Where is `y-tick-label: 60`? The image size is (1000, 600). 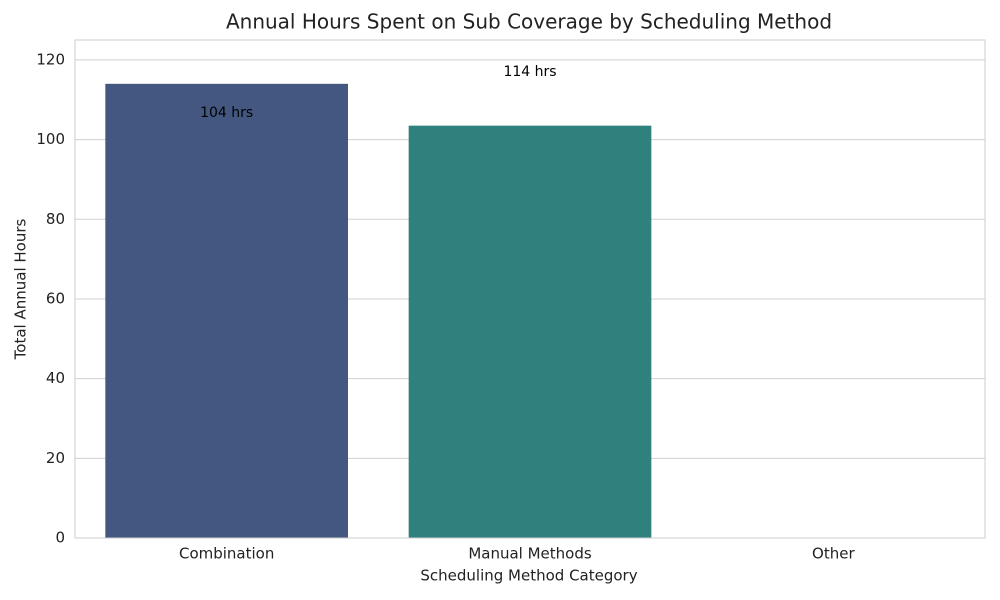
y-tick-label: 60 is located at coordinates (55, 298).